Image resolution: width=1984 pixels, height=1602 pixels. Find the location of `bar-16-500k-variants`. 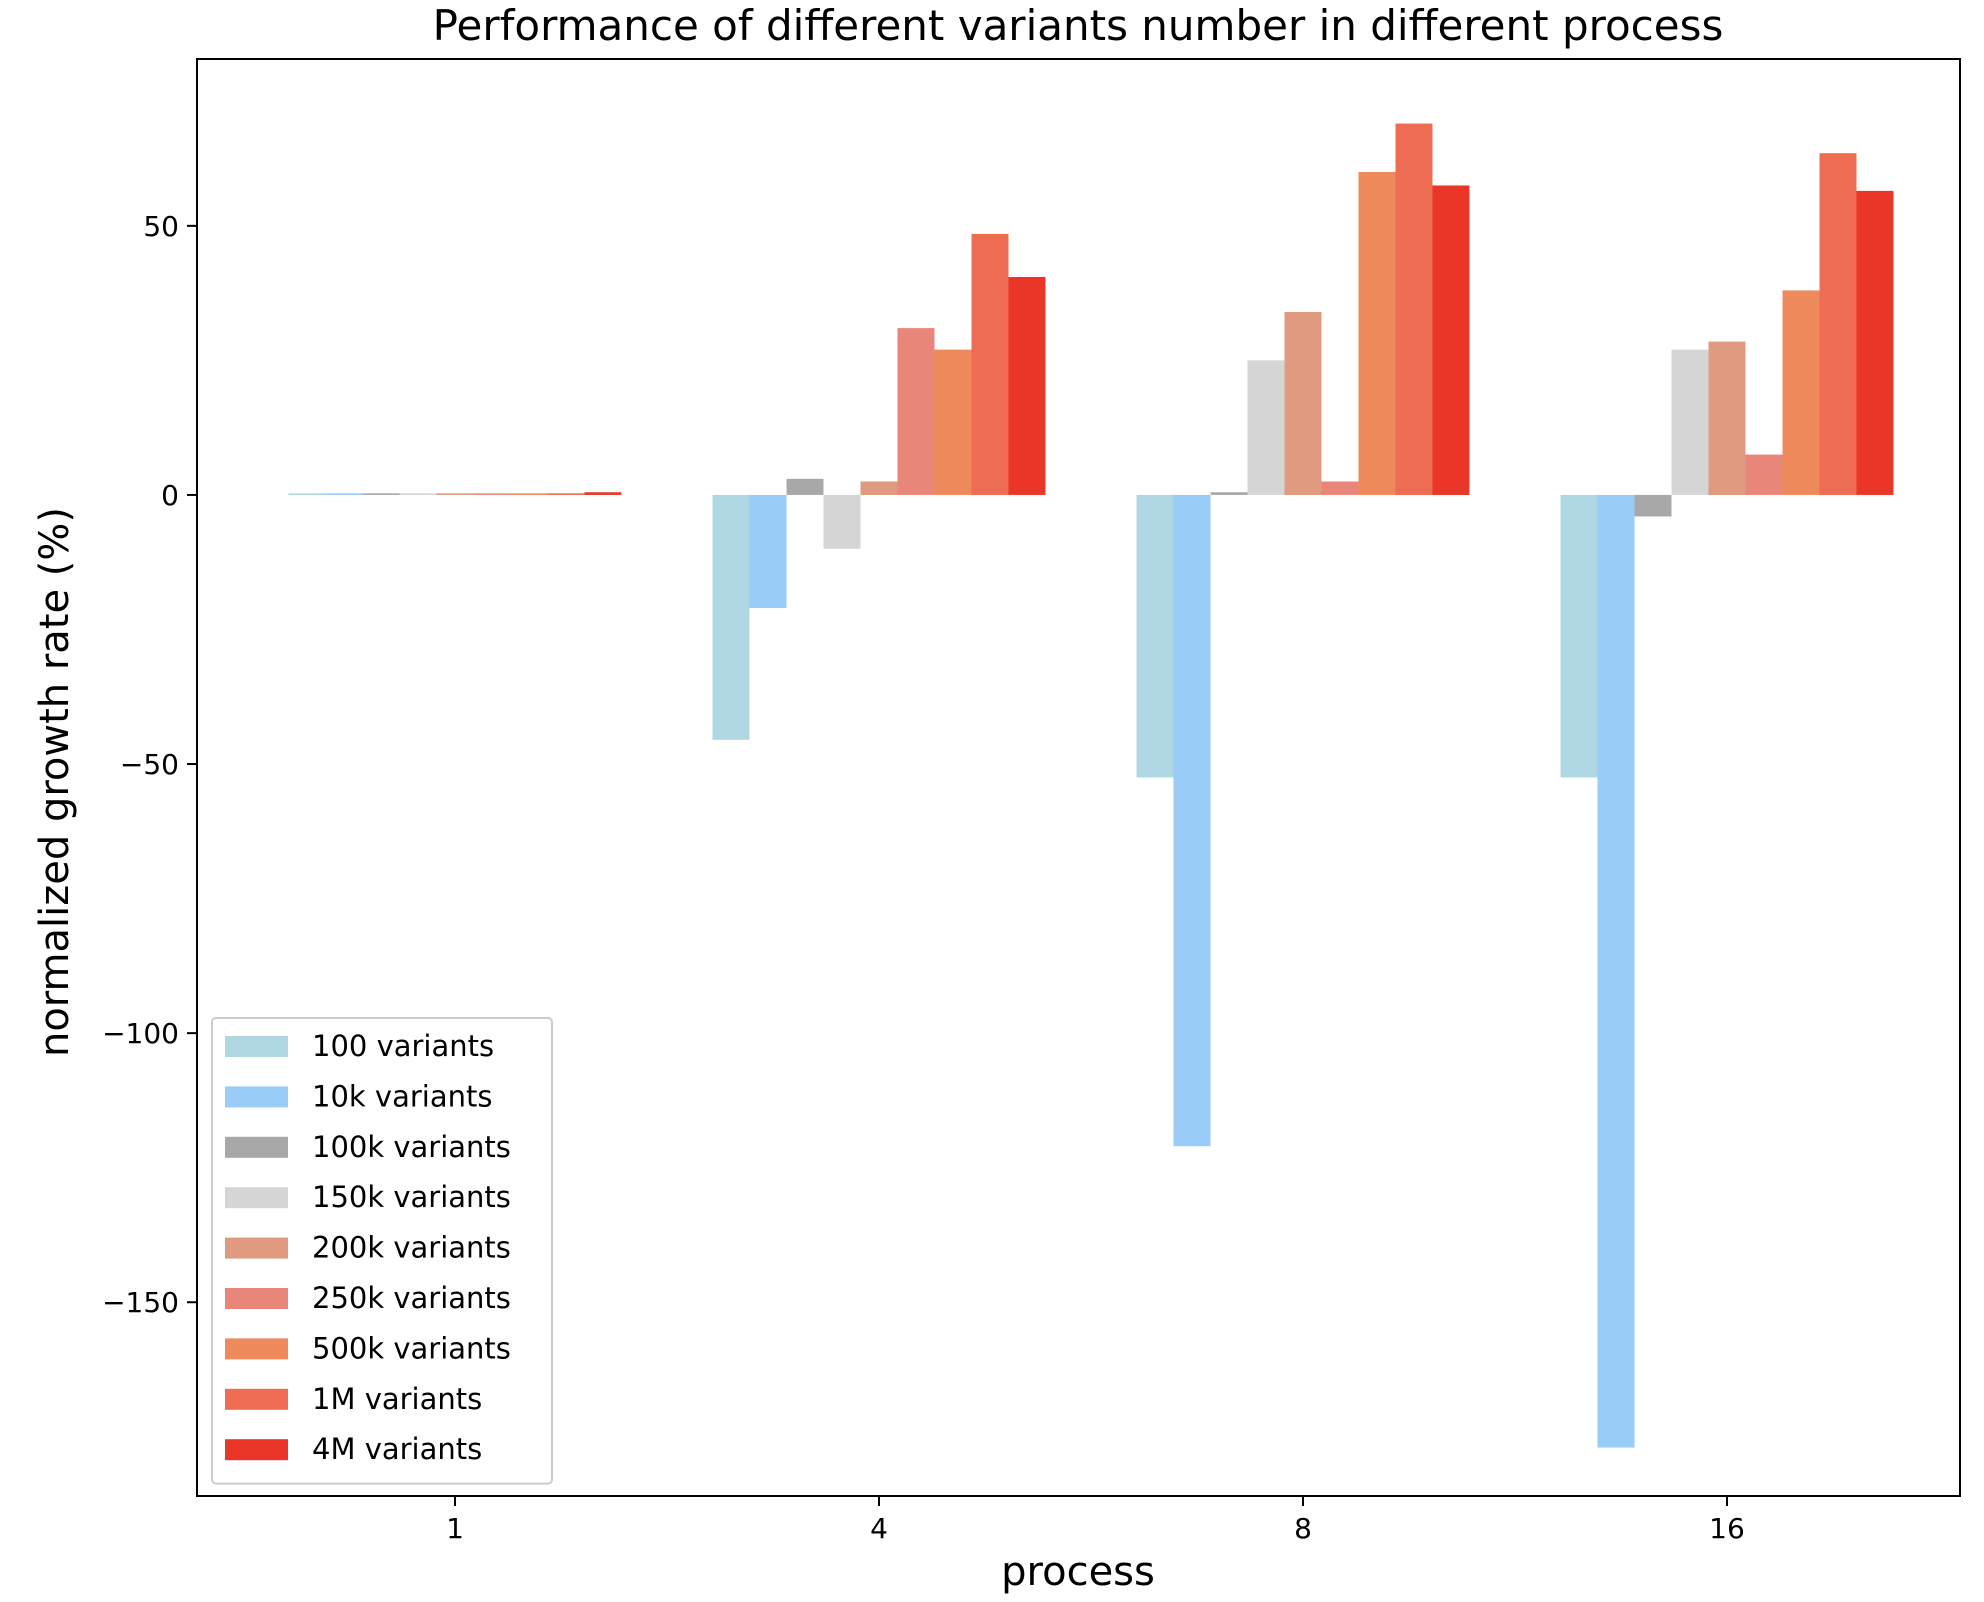

bar-16-500k-variants is located at coordinates (1801, 392).